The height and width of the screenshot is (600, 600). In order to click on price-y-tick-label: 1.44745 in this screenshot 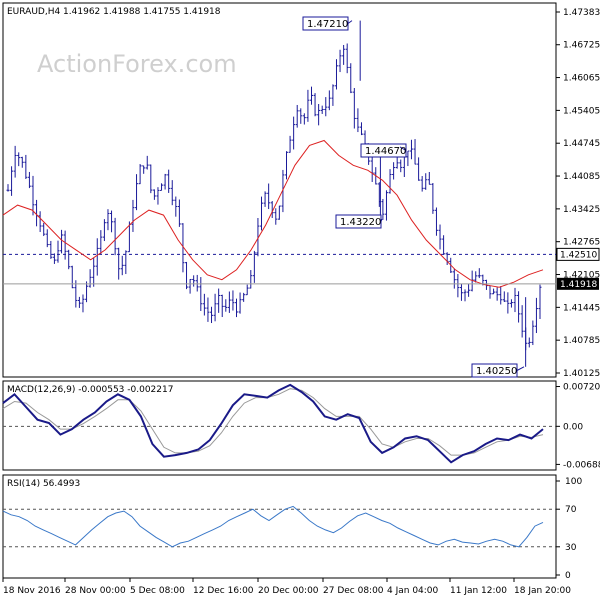, I will do `click(581, 144)`.